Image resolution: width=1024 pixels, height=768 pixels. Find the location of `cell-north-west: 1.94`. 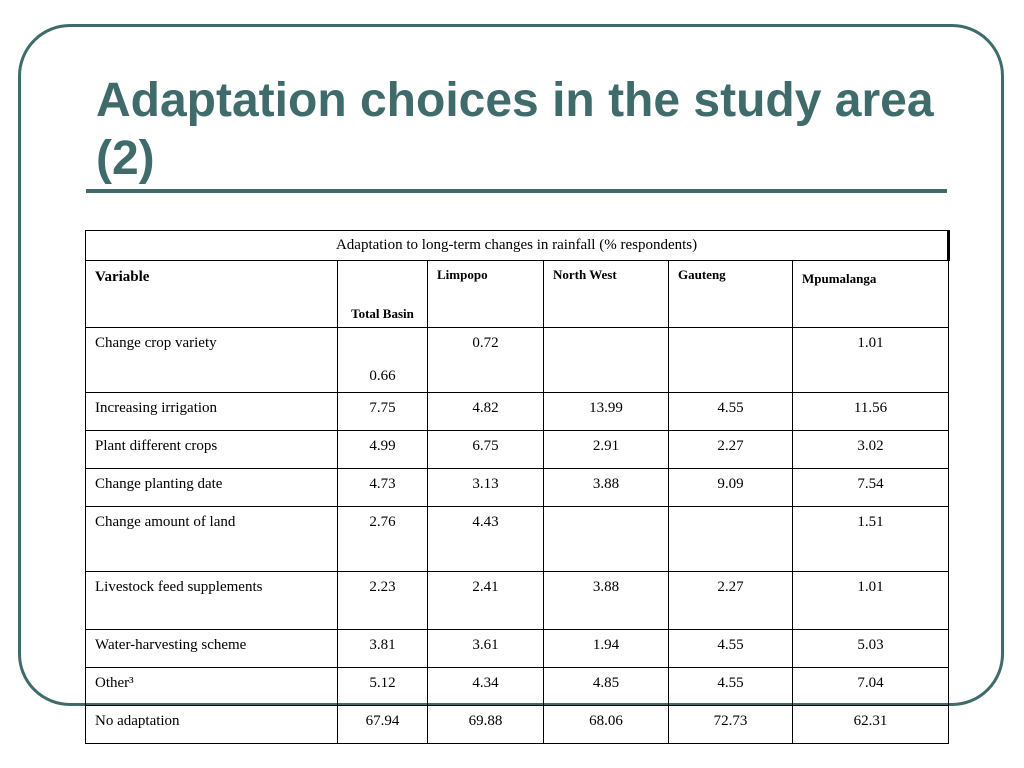

cell-north-west: 1.94 is located at coordinates (606, 648).